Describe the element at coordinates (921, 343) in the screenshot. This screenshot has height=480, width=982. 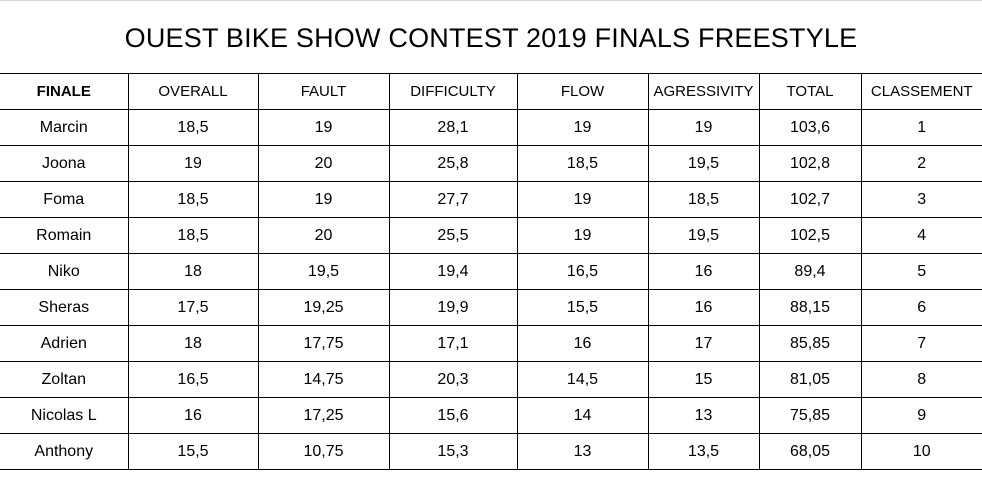
I see `cell-classement: 7` at that location.